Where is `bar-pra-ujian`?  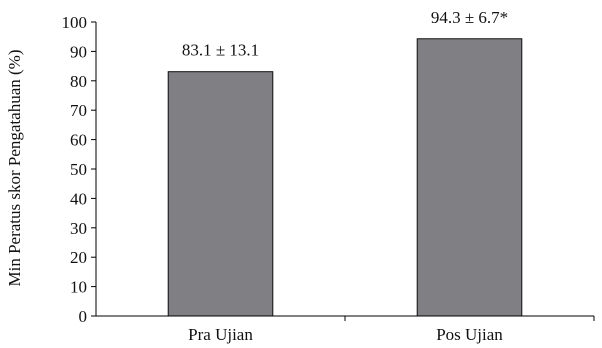
bar-pra-ujian is located at coordinates (220, 194).